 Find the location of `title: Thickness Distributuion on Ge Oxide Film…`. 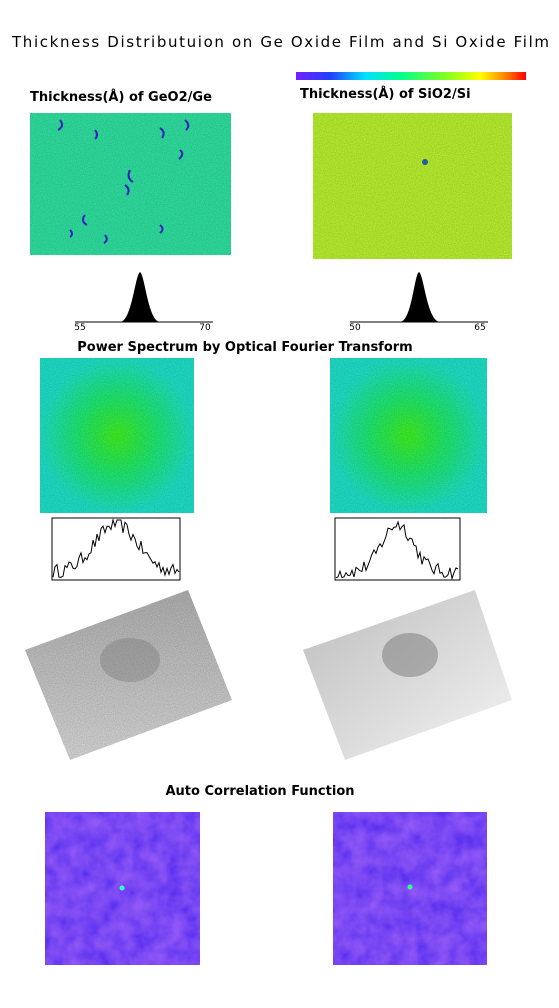

title: Thickness Distributuion on Ge Oxide Film… is located at coordinates (280, 42).